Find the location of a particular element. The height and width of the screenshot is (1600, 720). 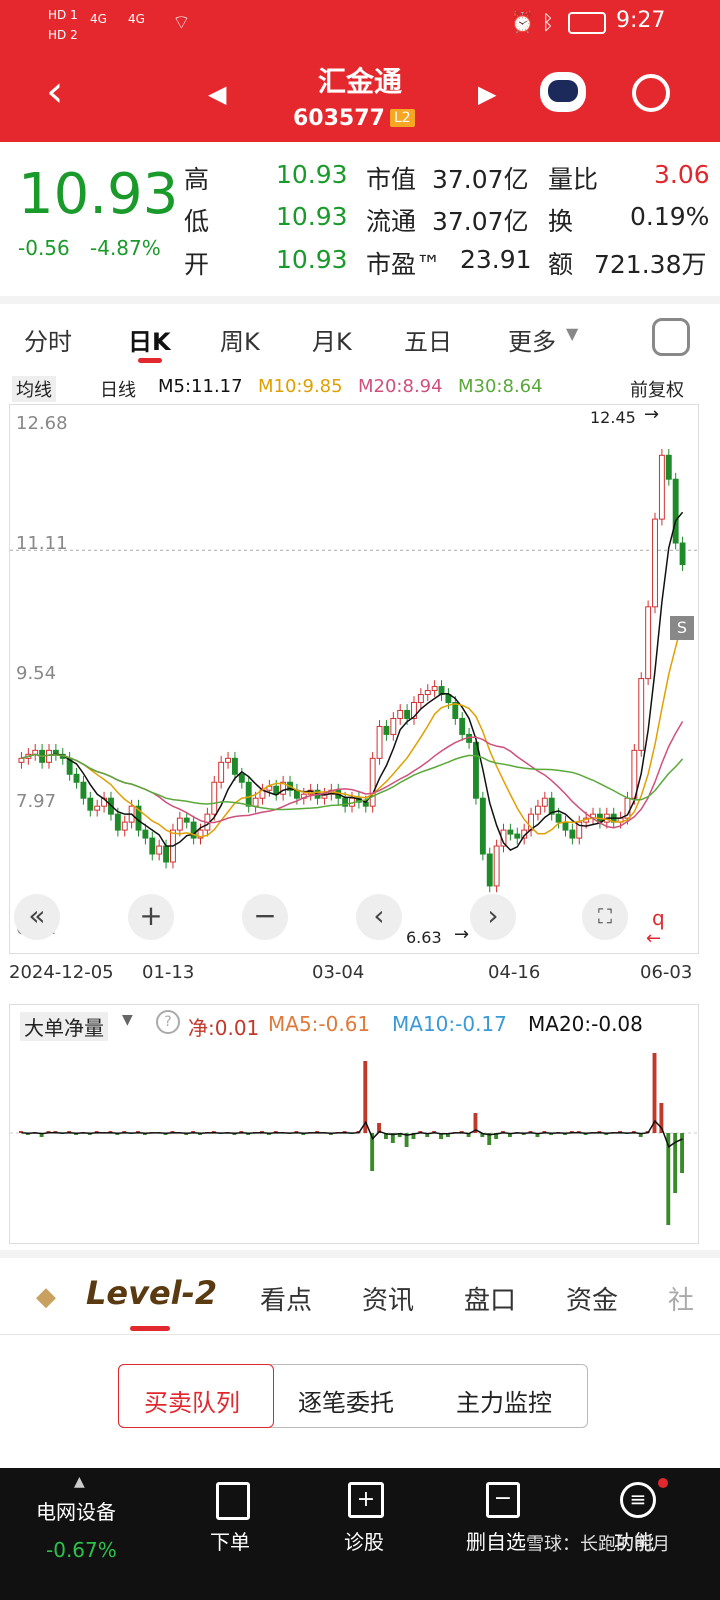

money-flow-chart is located at coordinates (354, 1124).